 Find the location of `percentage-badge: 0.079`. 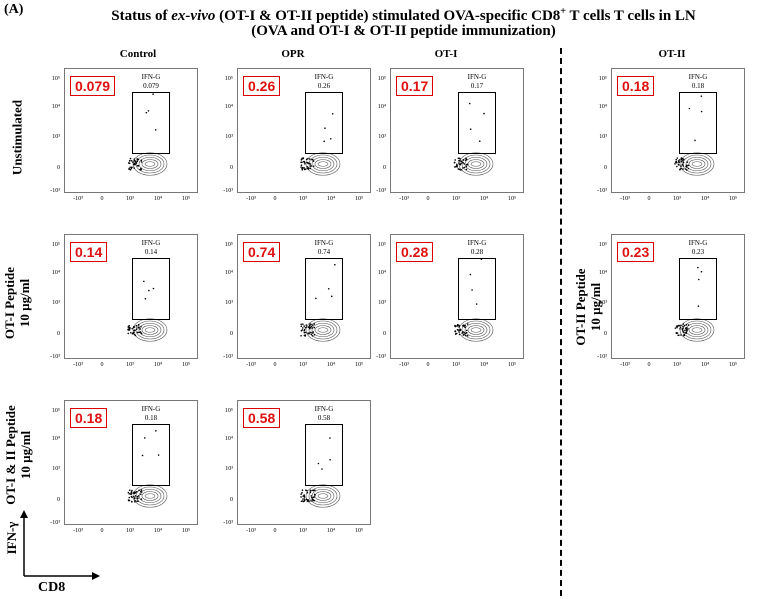

percentage-badge: 0.079 is located at coordinates (93, 86).